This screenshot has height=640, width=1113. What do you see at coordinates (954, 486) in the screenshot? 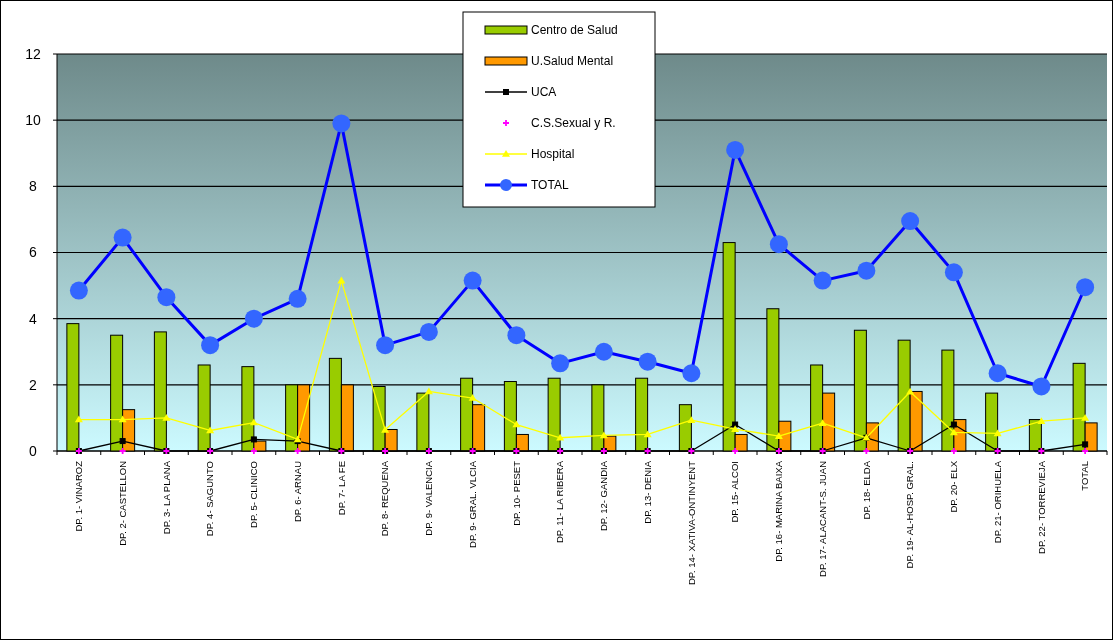
I see `x-tick-label: DP. 20- ELX` at bounding box center [954, 486].